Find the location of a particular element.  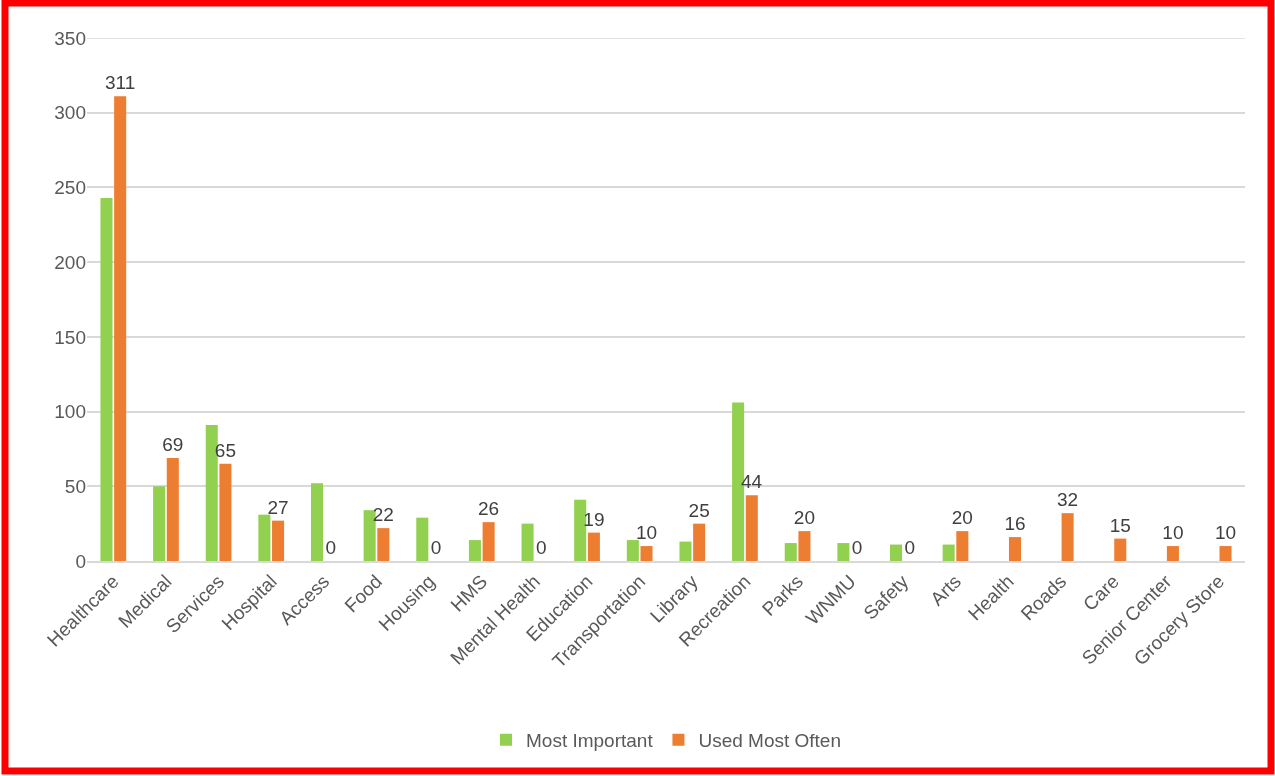

x-tick-label: Arts is located at coordinates (946, 590).